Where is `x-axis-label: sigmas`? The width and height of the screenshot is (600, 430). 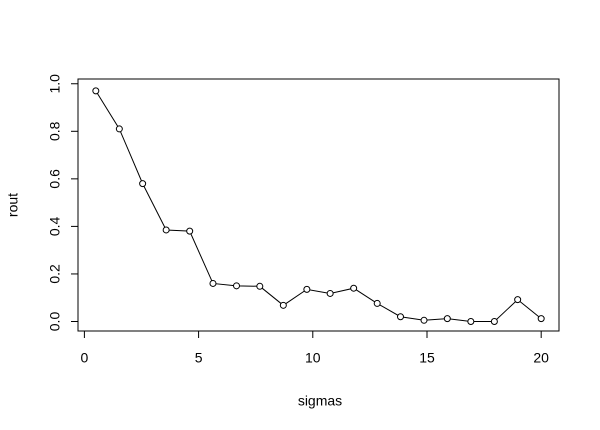
x-axis-label: sigmas is located at coordinates (320, 401).